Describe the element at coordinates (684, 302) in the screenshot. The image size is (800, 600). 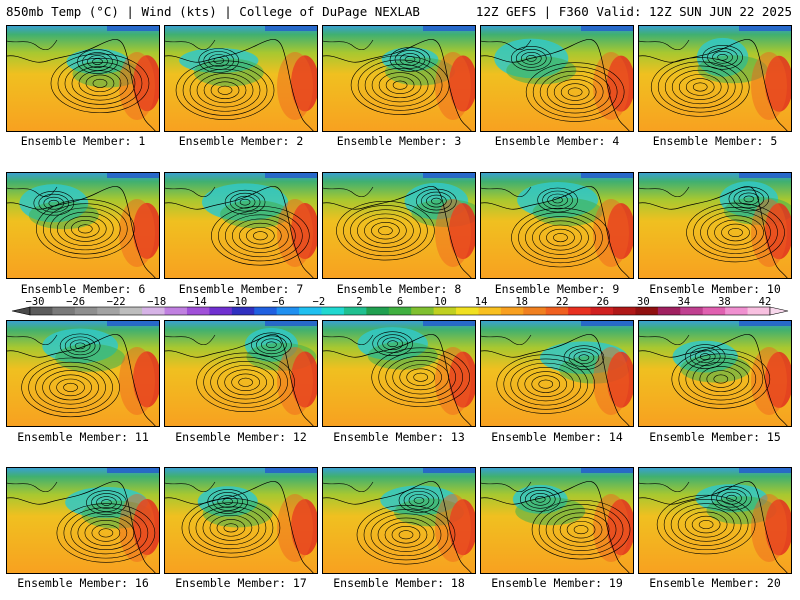
I see `colorbar-tick-label: 34` at that location.